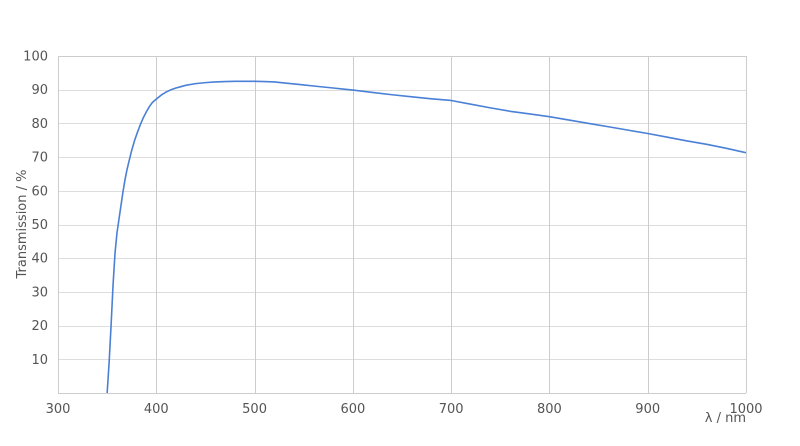 The height and width of the screenshot is (446, 800). Describe the element at coordinates (35, 57) in the screenshot. I see `y-tick-label: 100` at that location.